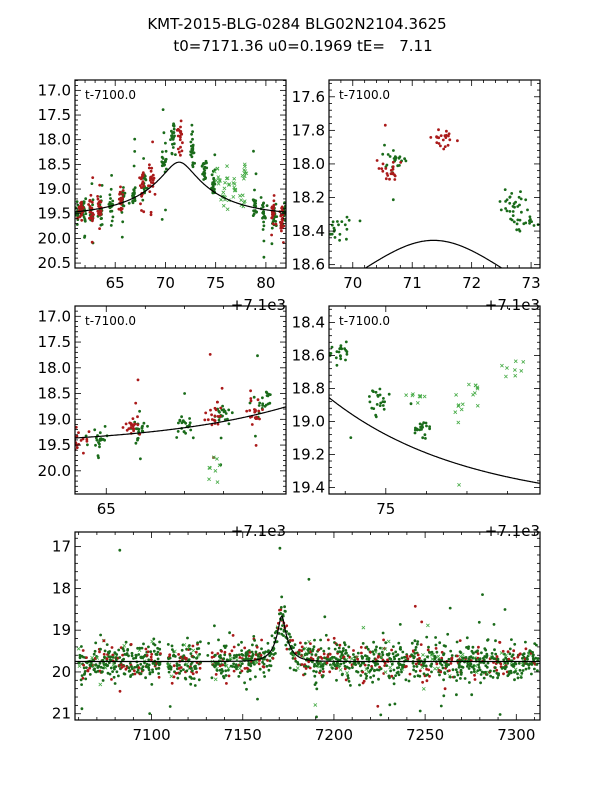  I want to click on x-tick-label: 71, so click(412, 283).